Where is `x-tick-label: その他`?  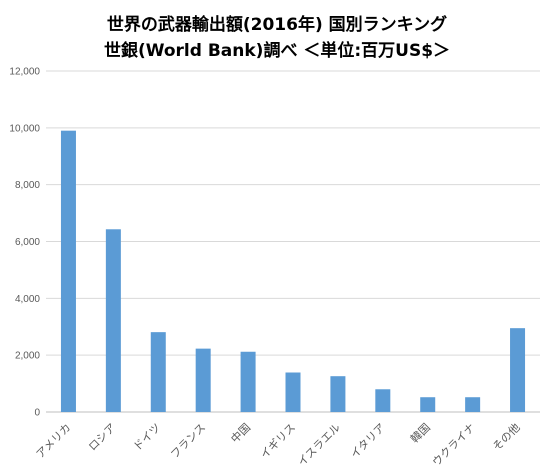
x-tick-label: その他 is located at coordinates (506, 437).